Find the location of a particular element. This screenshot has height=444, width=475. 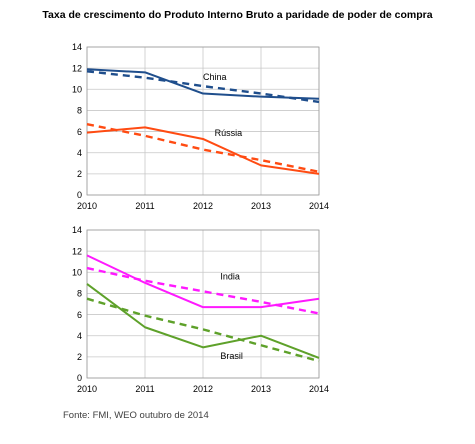

series-label-india: India is located at coordinates (230, 277).